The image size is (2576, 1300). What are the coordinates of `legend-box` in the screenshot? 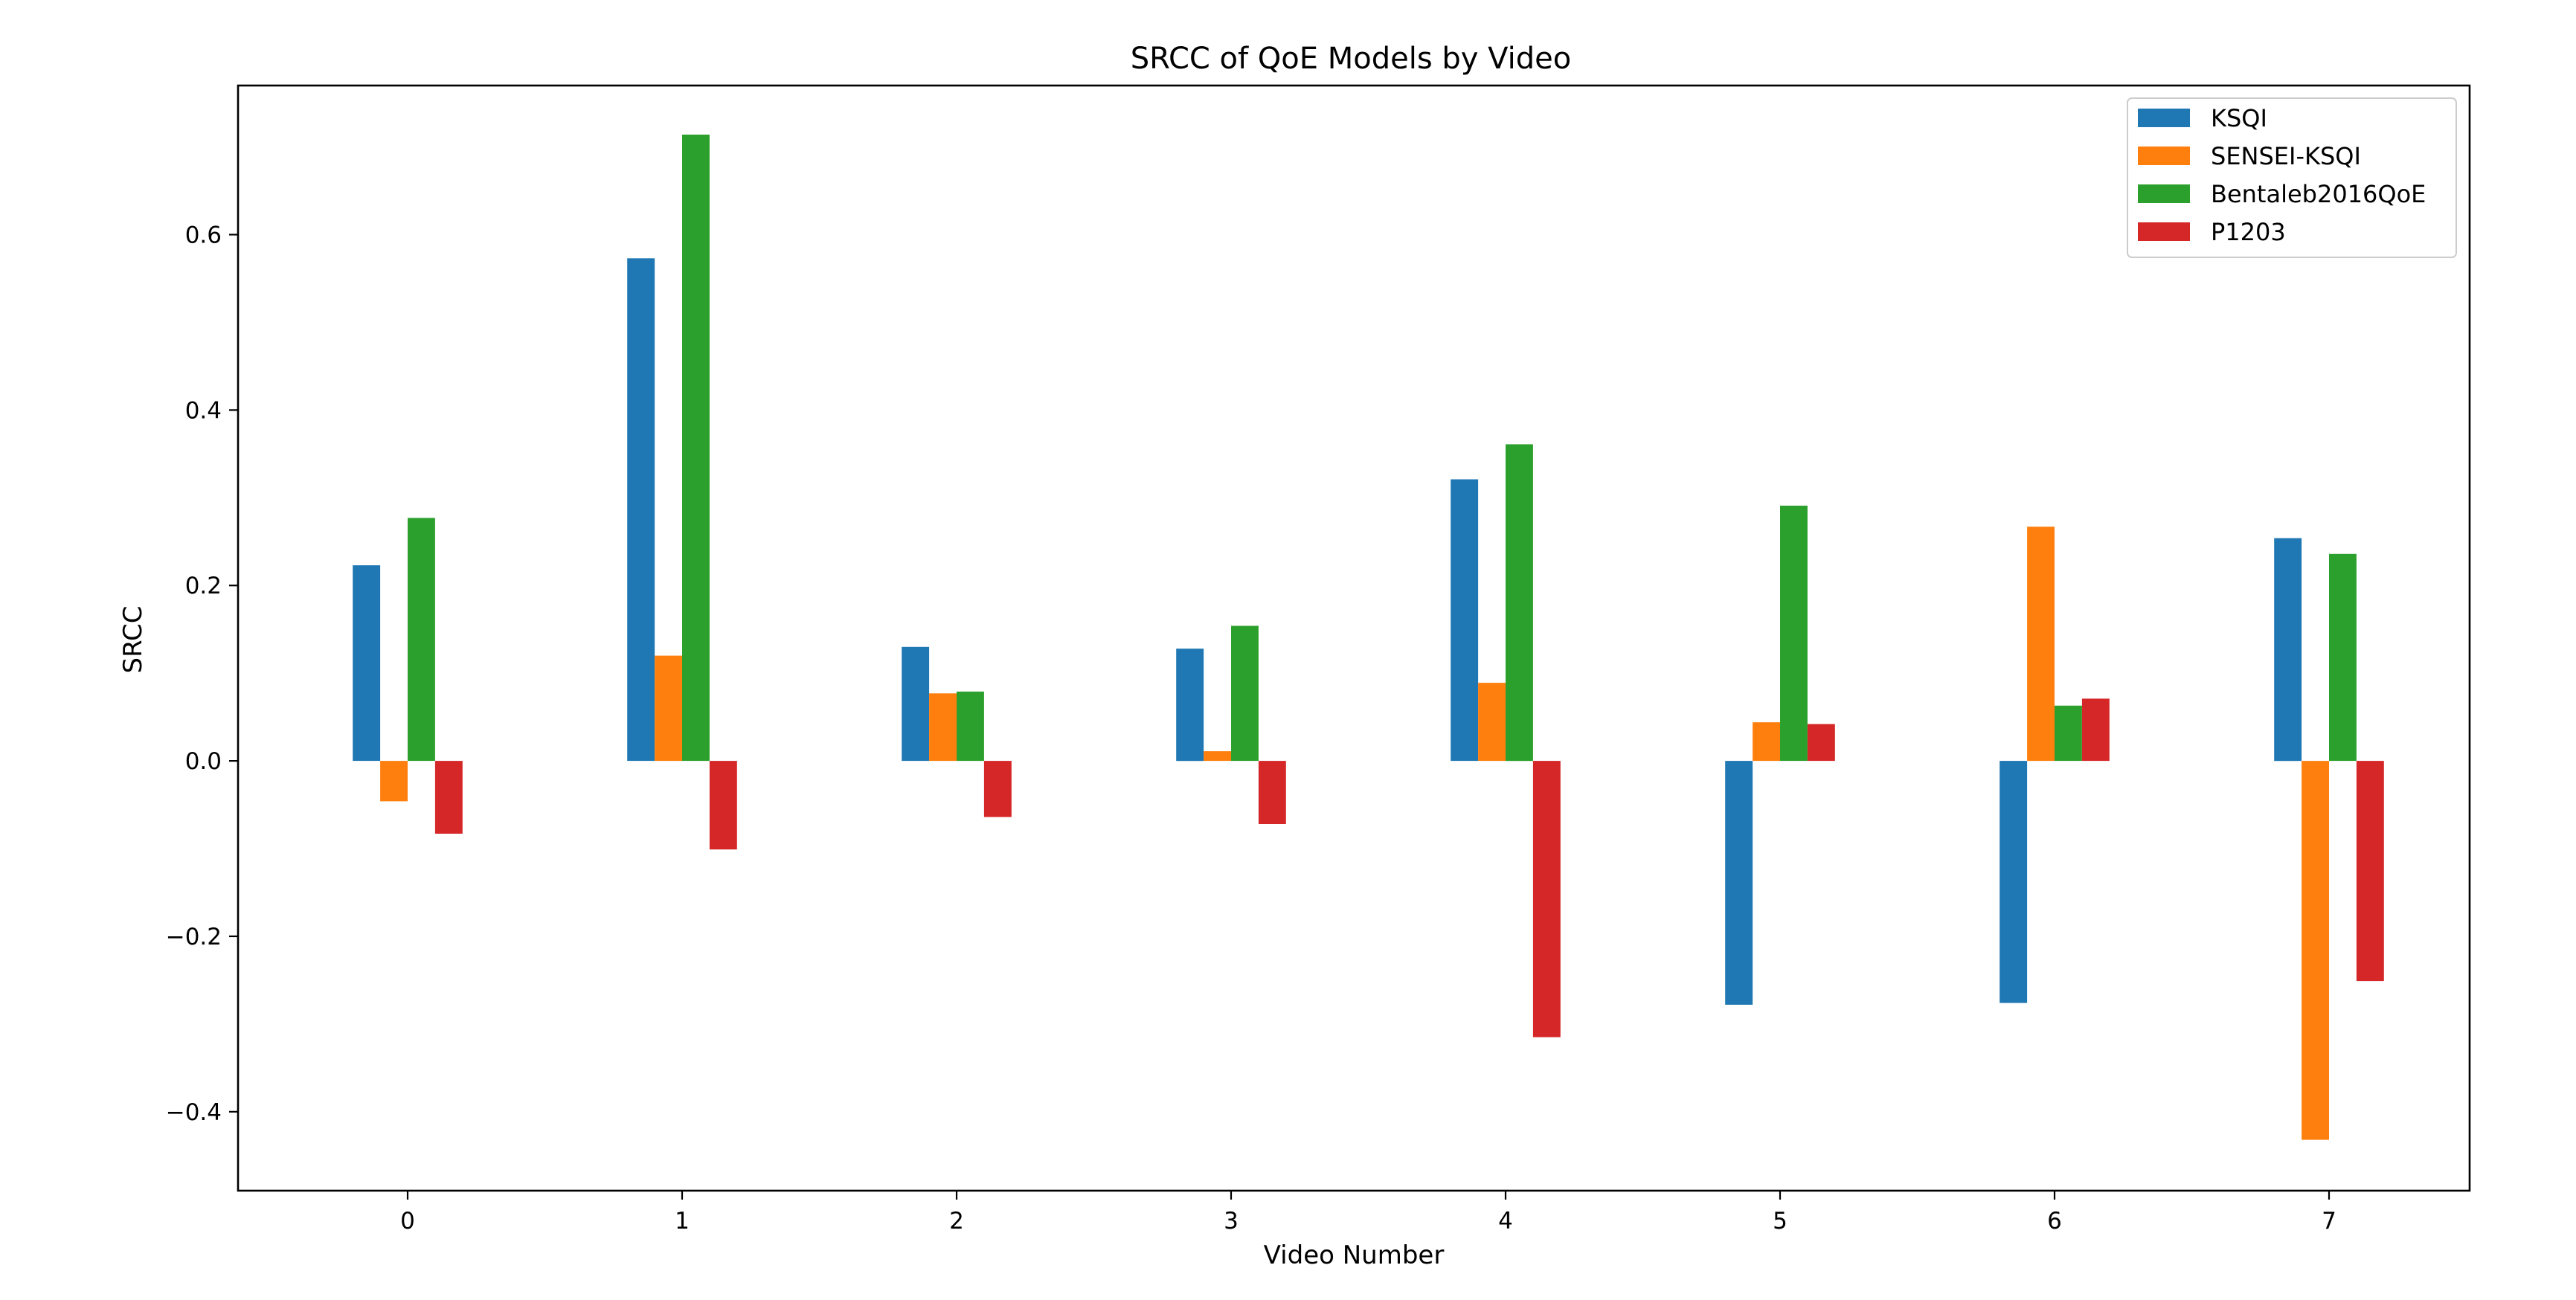 It's located at (2292, 177).